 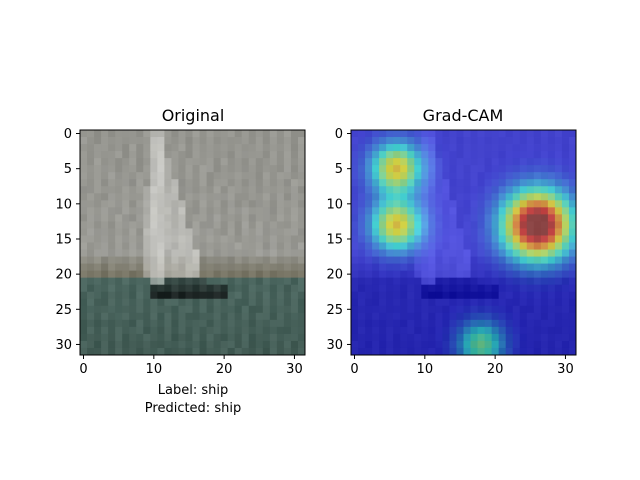 What do you see at coordinates (463, 115) in the screenshot?
I see `panel-title-gradcam: Grad-CAM` at bounding box center [463, 115].